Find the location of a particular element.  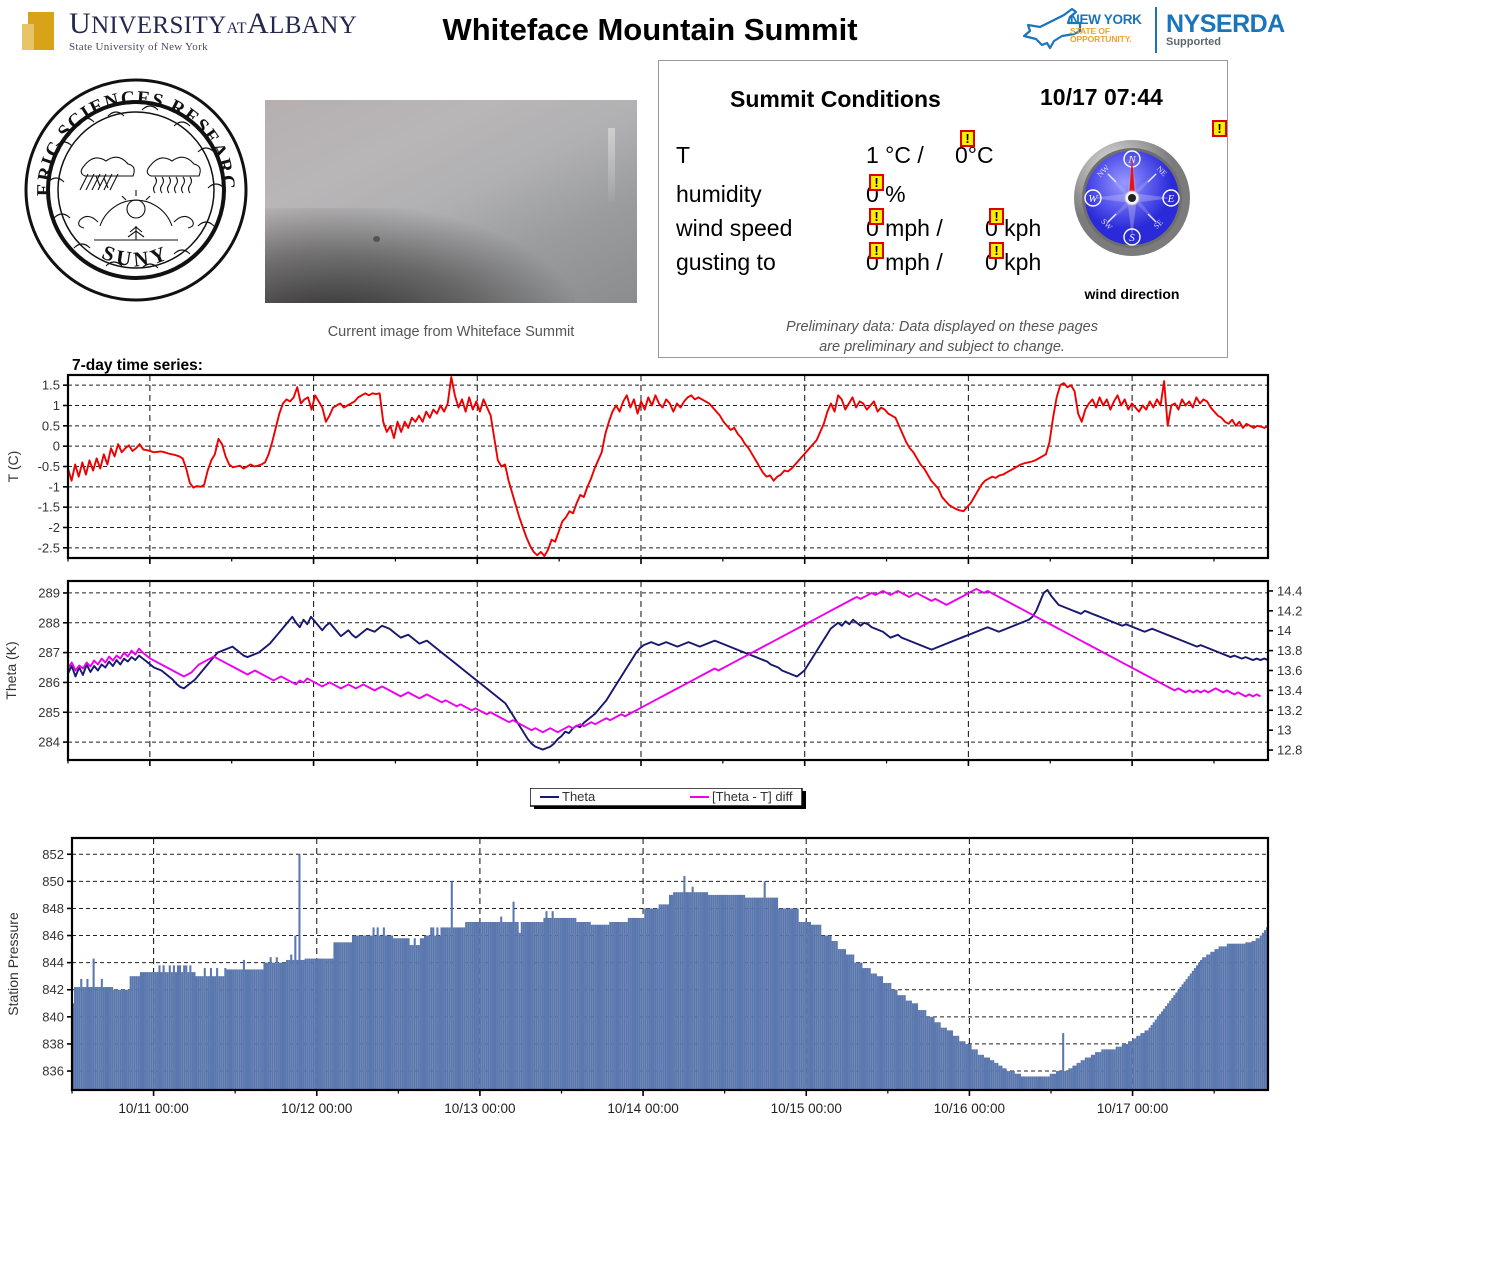

x-tick-label: 10/16 00:00 is located at coordinates (969, 1108).